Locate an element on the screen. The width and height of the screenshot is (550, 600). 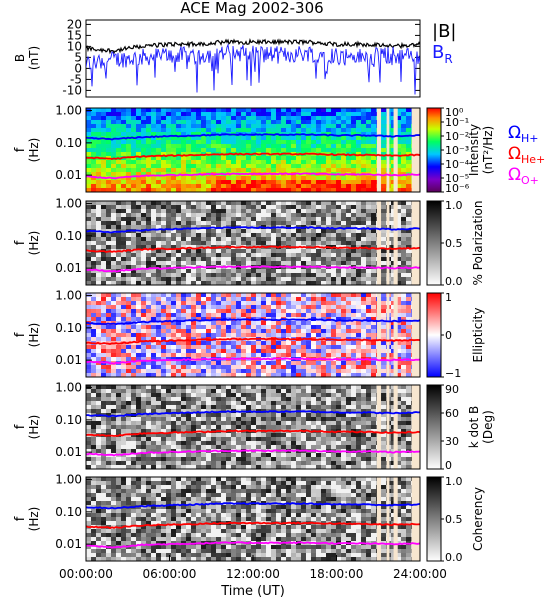
legend-omega-o-symbol: Ω is located at coordinates (514, 175).